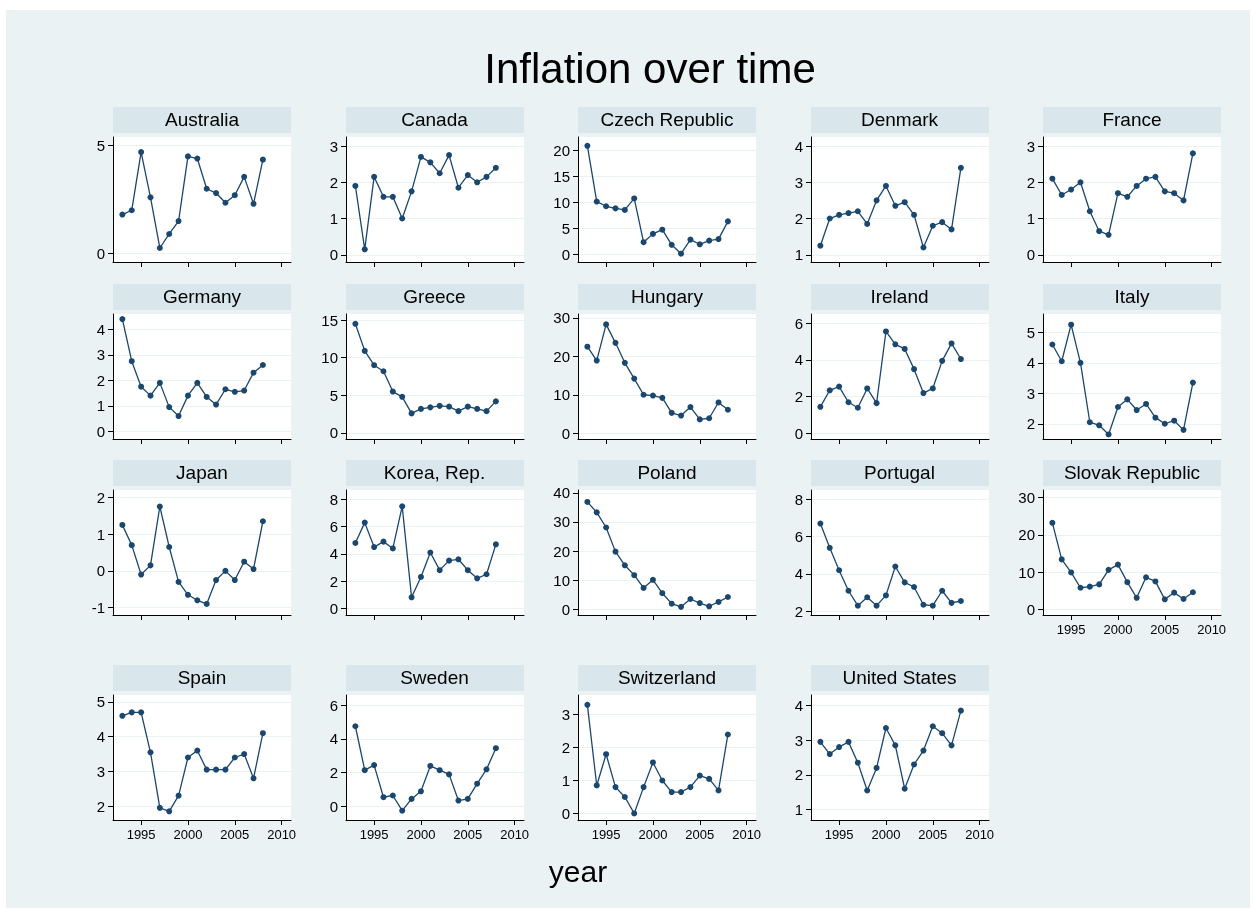 This screenshot has height=912, width=1256. I want to click on y-tick-label: 6, so click(333, 527).